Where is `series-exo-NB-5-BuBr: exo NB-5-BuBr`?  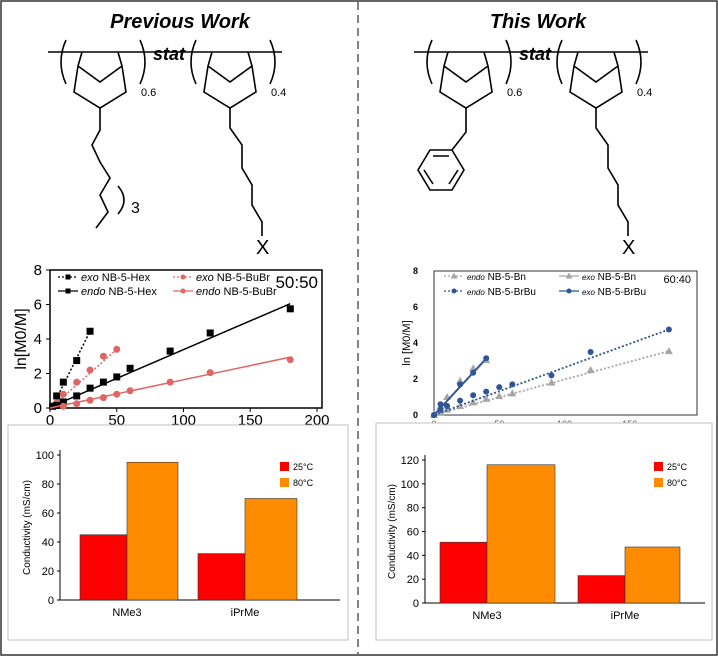 series-exo-NB-5-BuBr: exo NB-5-BuBr is located at coordinates (161, 339).